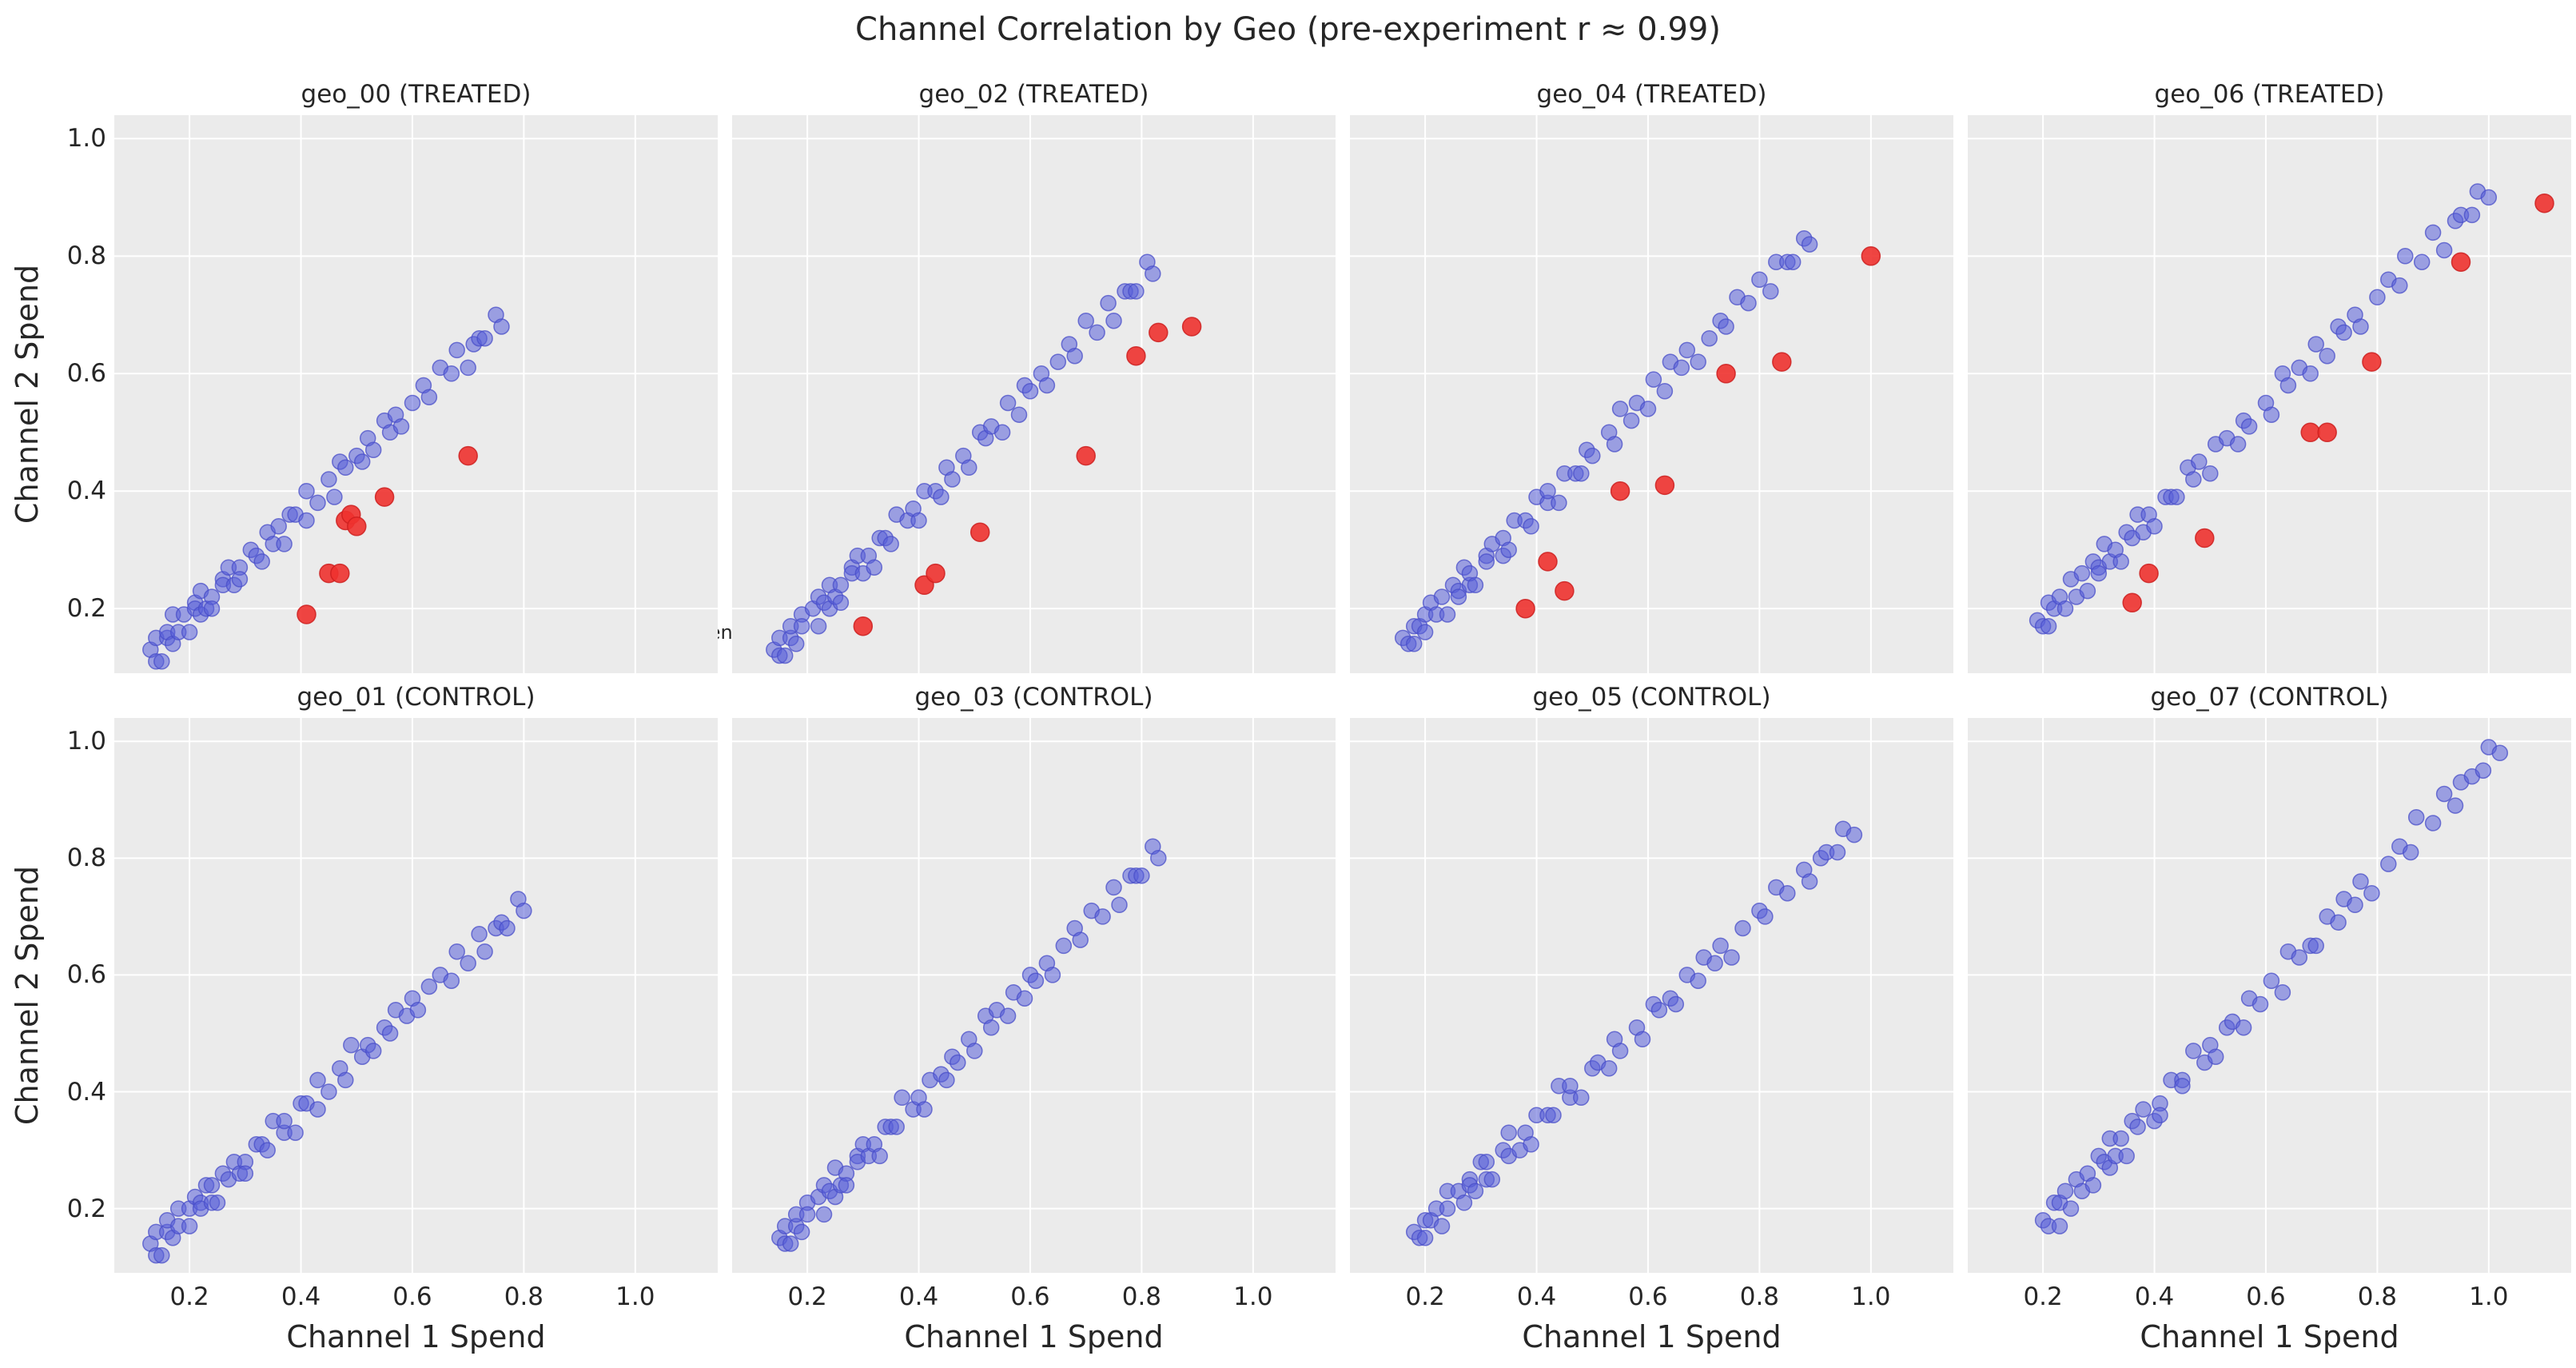 The width and height of the screenshot is (2576, 1368). I want to click on x-tick-label: 1.0, so click(1871, 1296).